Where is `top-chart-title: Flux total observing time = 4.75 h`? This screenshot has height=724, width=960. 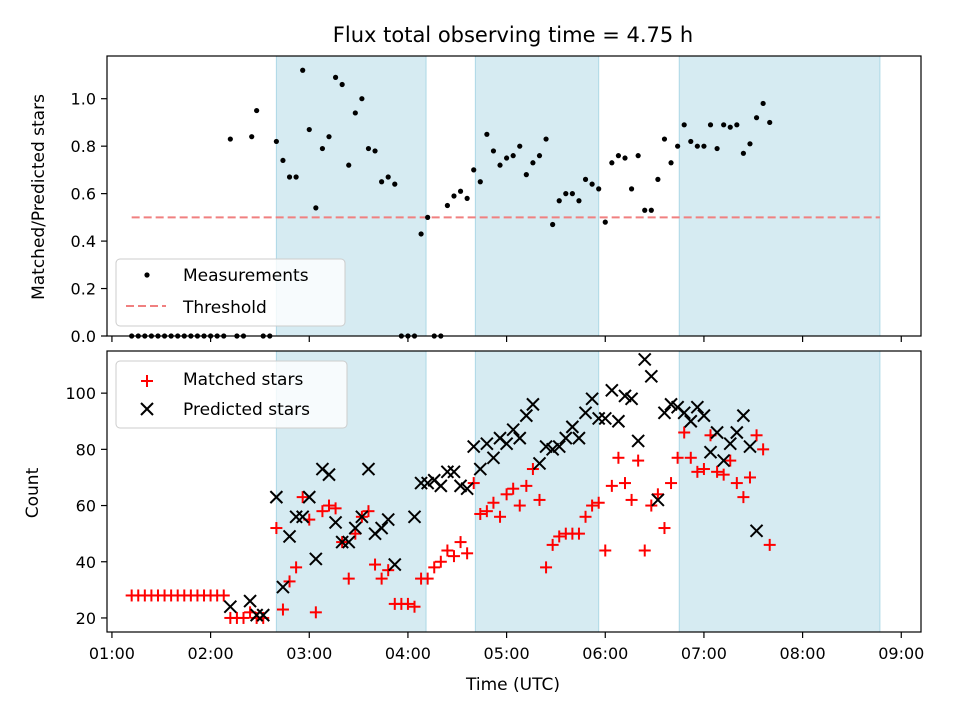 top-chart-title: Flux total observing time = 4.75 h is located at coordinates (513, 35).